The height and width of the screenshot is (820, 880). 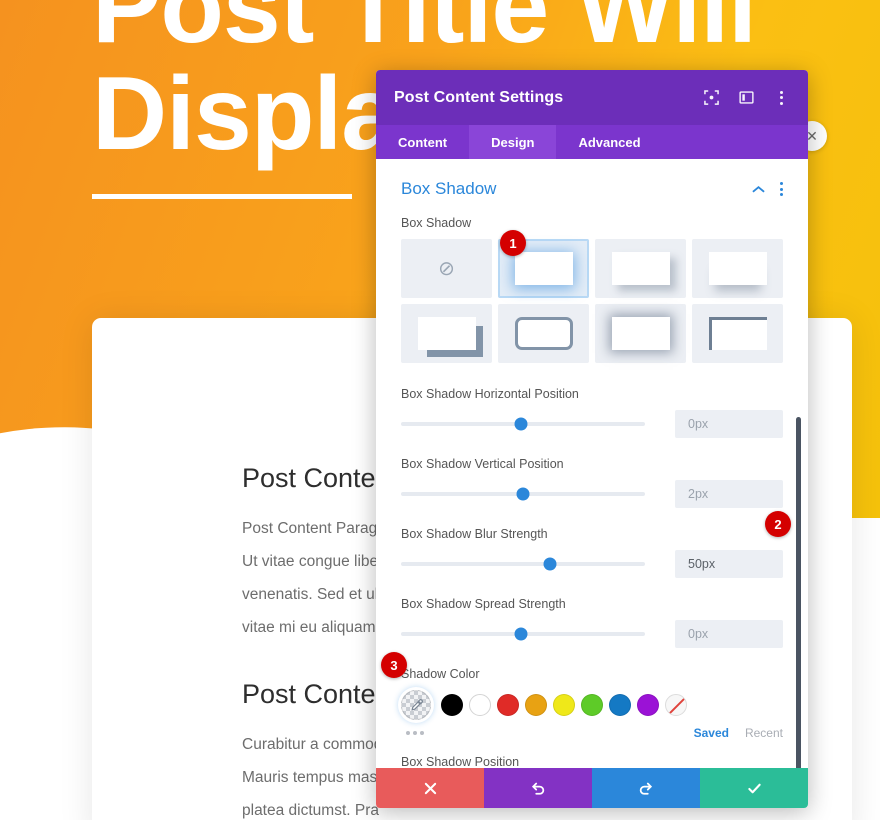 I want to click on modal-tabs: Content Design Advanced, so click(x=592, y=142).